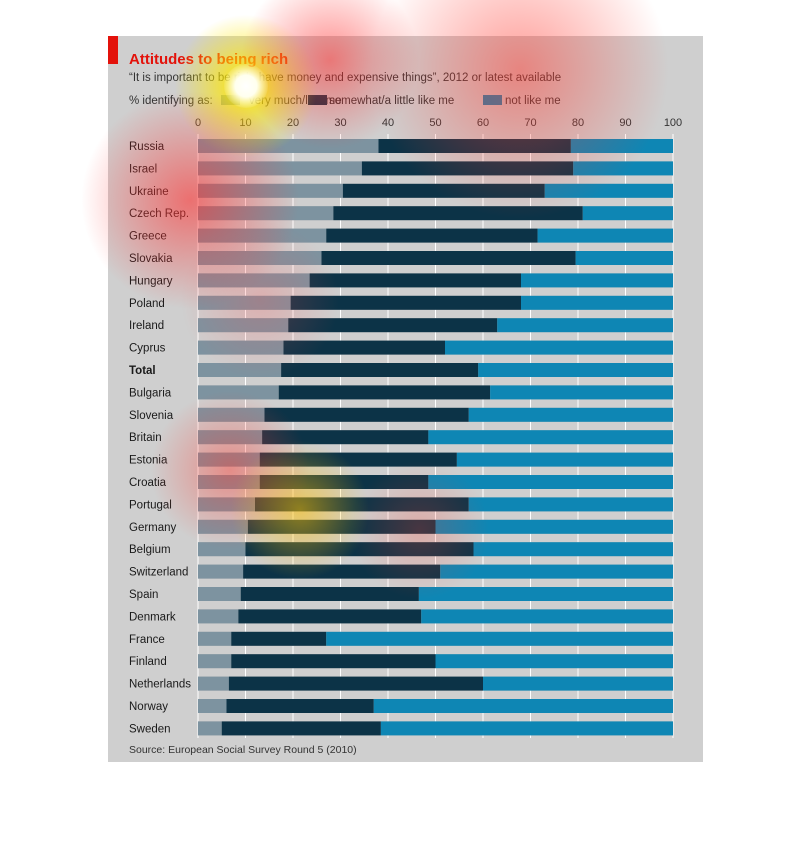 The image size is (810, 856). What do you see at coordinates (147, 147) in the screenshot?
I see `category-label: Russia` at bounding box center [147, 147].